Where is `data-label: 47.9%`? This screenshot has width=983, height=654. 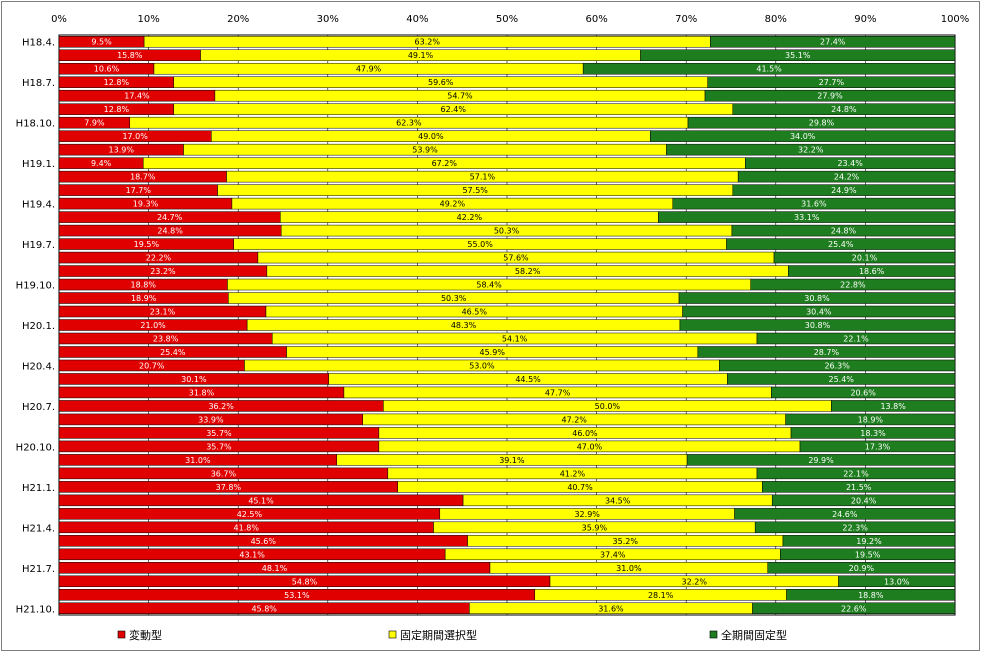 data-label: 47.9% is located at coordinates (369, 69).